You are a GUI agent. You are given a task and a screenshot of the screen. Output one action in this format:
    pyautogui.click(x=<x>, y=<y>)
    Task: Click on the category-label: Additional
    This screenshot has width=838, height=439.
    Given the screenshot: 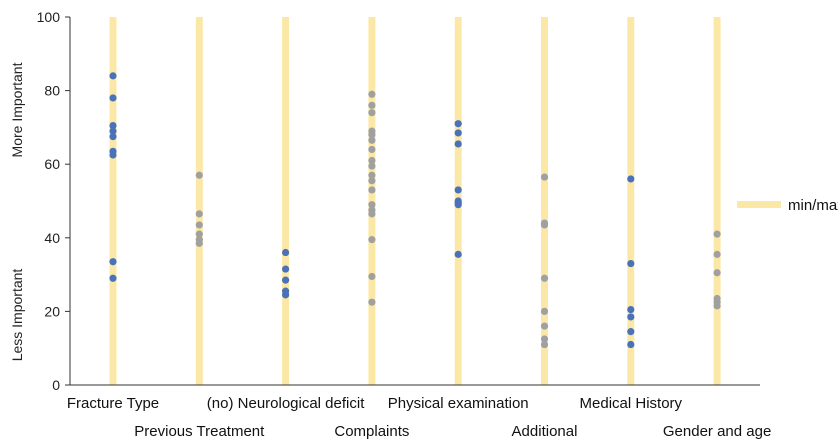 What is the action you would take?
    pyautogui.click(x=545, y=431)
    